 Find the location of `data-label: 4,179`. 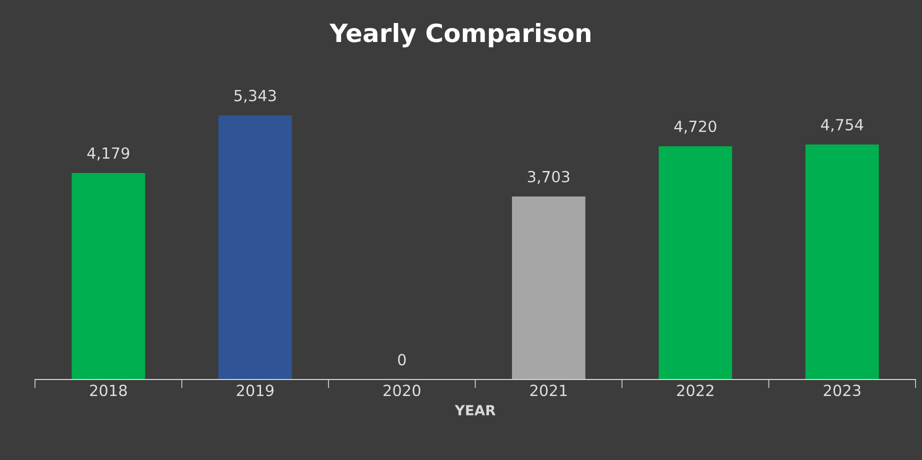

data-label: 4,179 is located at coordinates (108, 153).